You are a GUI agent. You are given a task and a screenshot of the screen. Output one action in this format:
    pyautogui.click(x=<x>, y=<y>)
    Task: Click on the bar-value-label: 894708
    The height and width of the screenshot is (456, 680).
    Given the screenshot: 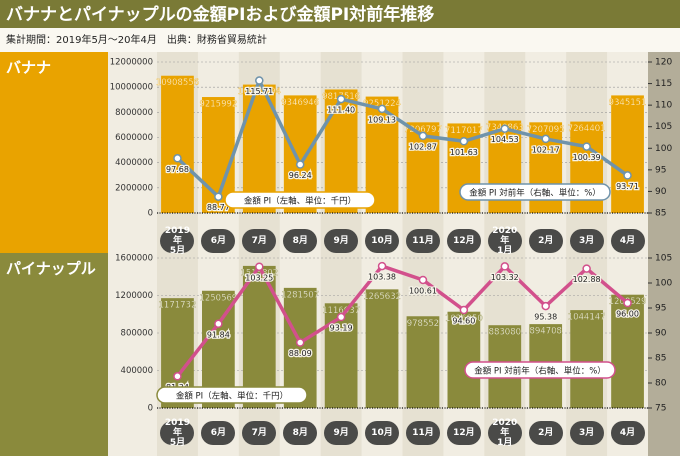 What is the action you would take?
    pyautogui.click(x=545, y=332)
    